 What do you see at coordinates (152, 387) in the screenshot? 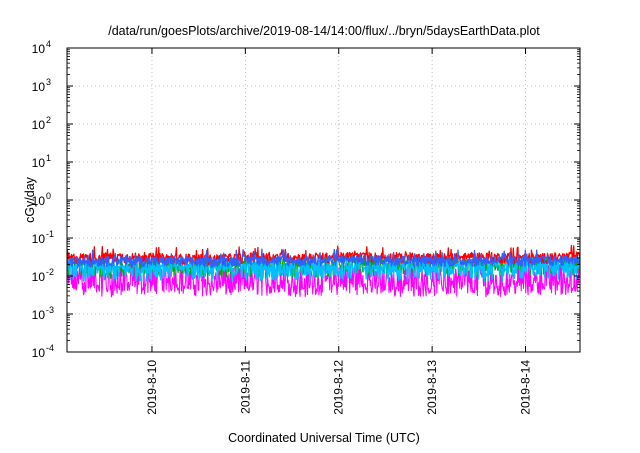
I see `x-tick-label: 2019-8-10` at bounding box center [152, 387].